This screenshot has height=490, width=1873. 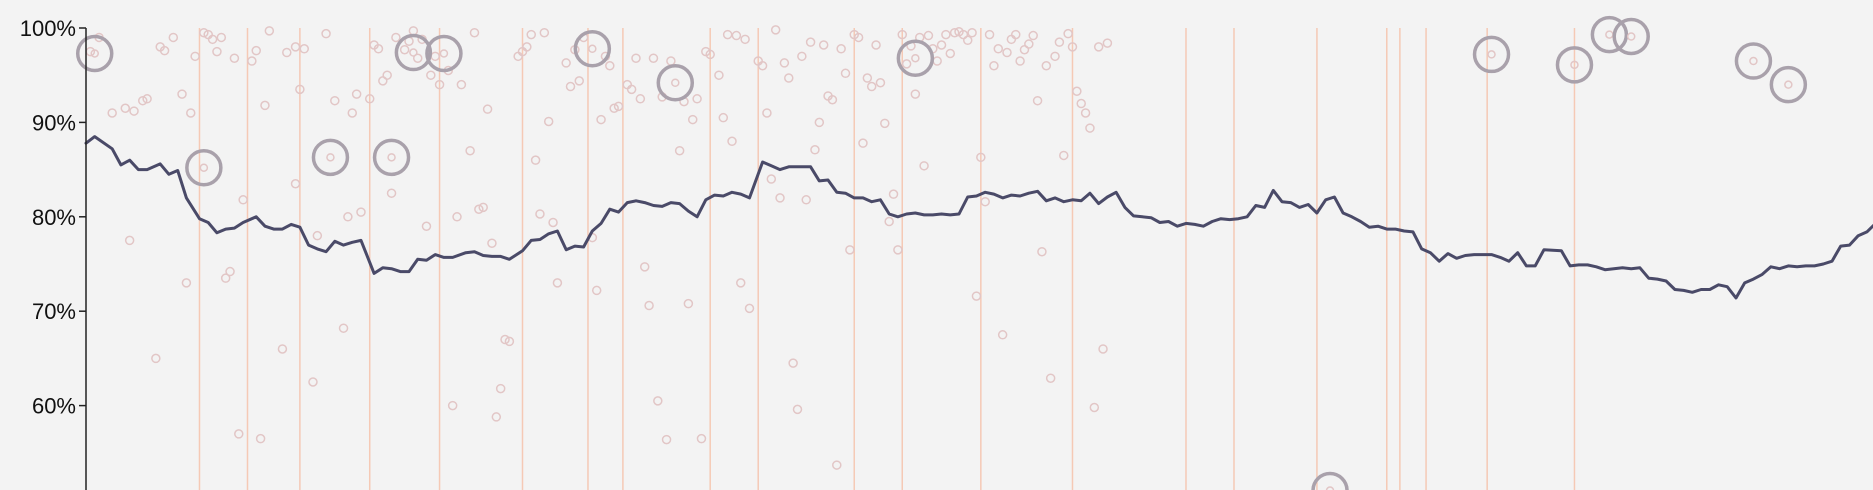 I want to click on y-tick-label: 80%, so click(x=54, y=217).